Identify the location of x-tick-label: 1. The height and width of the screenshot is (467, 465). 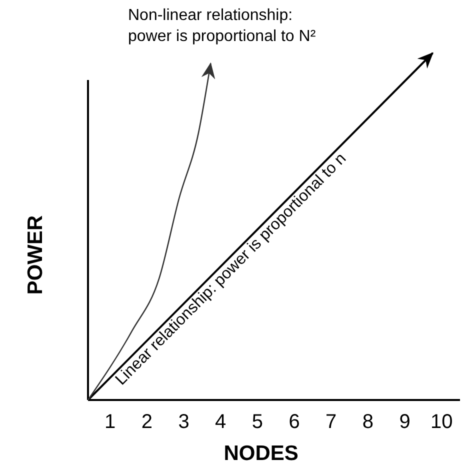
(110, 422).